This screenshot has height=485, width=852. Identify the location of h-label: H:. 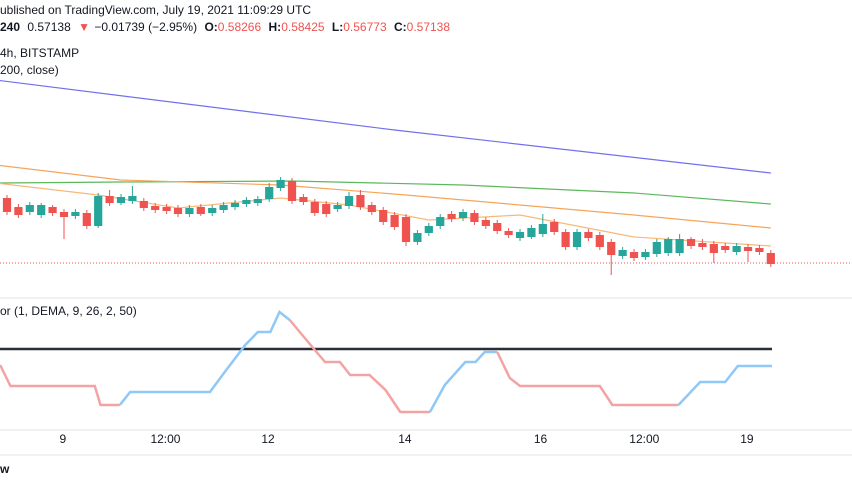
(275, 27).